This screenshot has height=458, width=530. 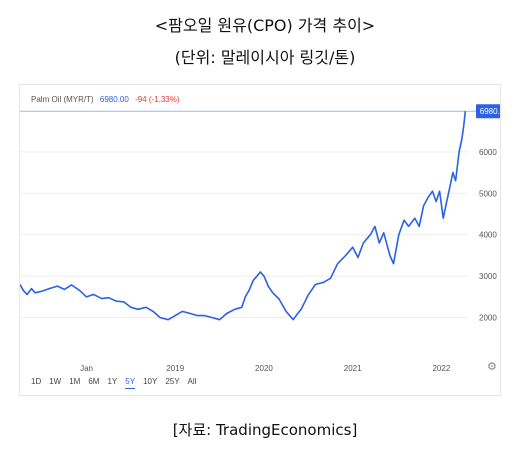 I want to click on range-6m: 6M, so click(x=94, y=381).